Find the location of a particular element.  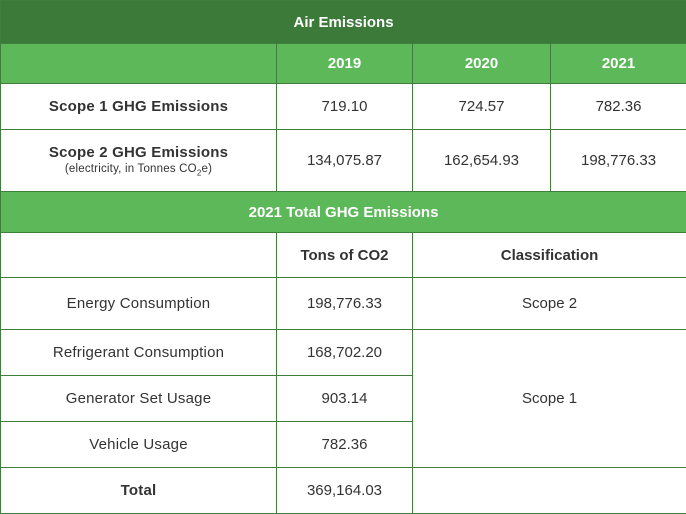

scope2-sublabel-suffix: e) is located at coordinates (206, 169).